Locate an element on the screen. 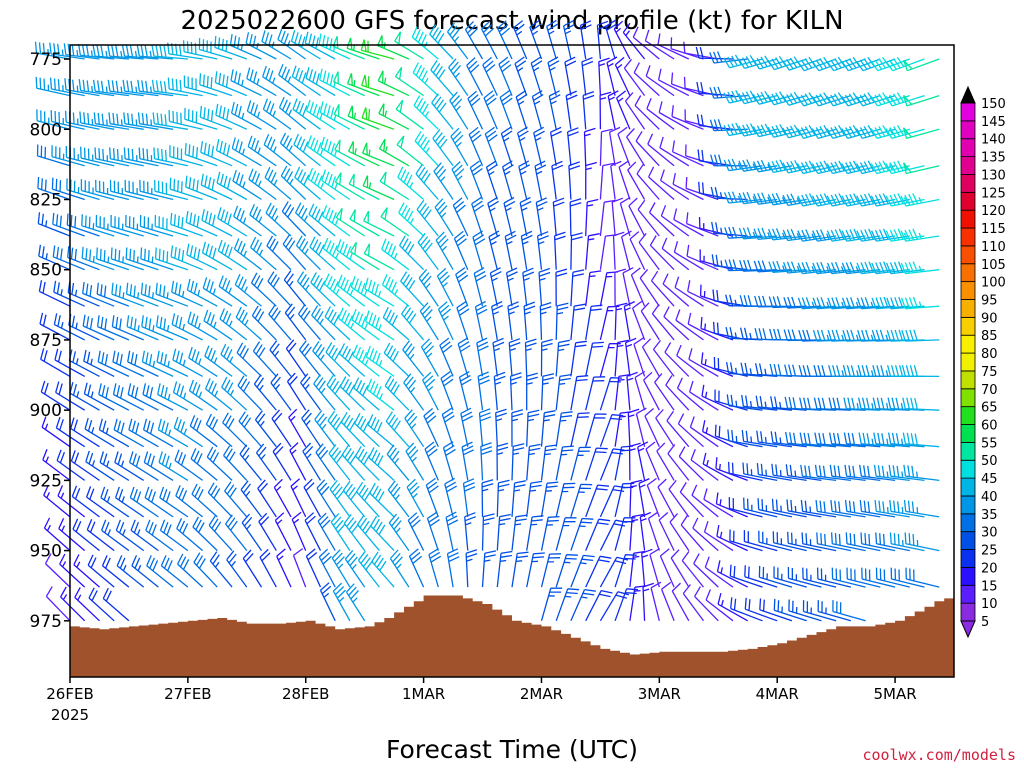  colorbar-tick-label: 85 is located at coordinates (989, 336).